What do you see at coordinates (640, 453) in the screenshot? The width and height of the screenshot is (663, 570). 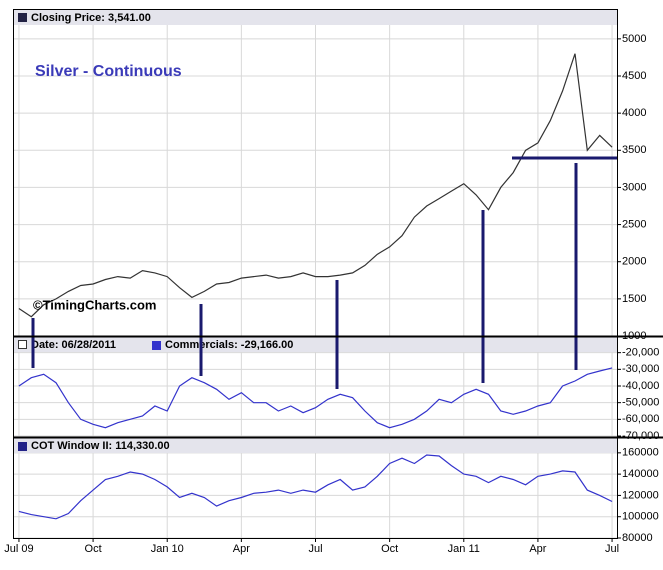 I see `y-tick-label: 160000` at bounding box center [640, 453].